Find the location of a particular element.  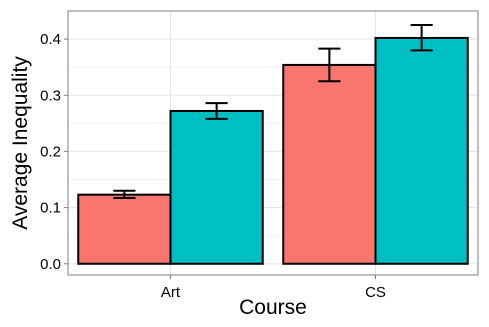

y-tick-label: 0.0 is located at coordinates (50, 264).